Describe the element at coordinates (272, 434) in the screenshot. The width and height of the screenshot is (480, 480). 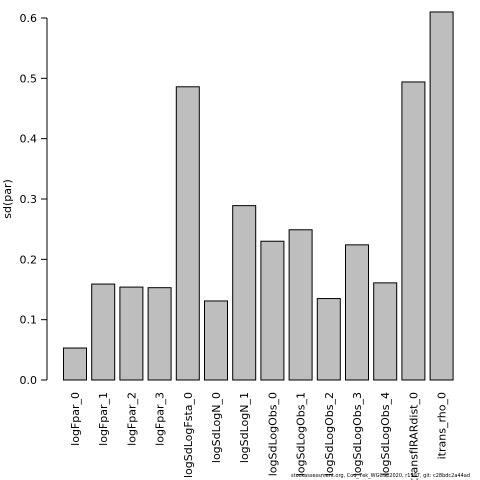
I see `x-tick-label: logSdLogObs_0` at that location.